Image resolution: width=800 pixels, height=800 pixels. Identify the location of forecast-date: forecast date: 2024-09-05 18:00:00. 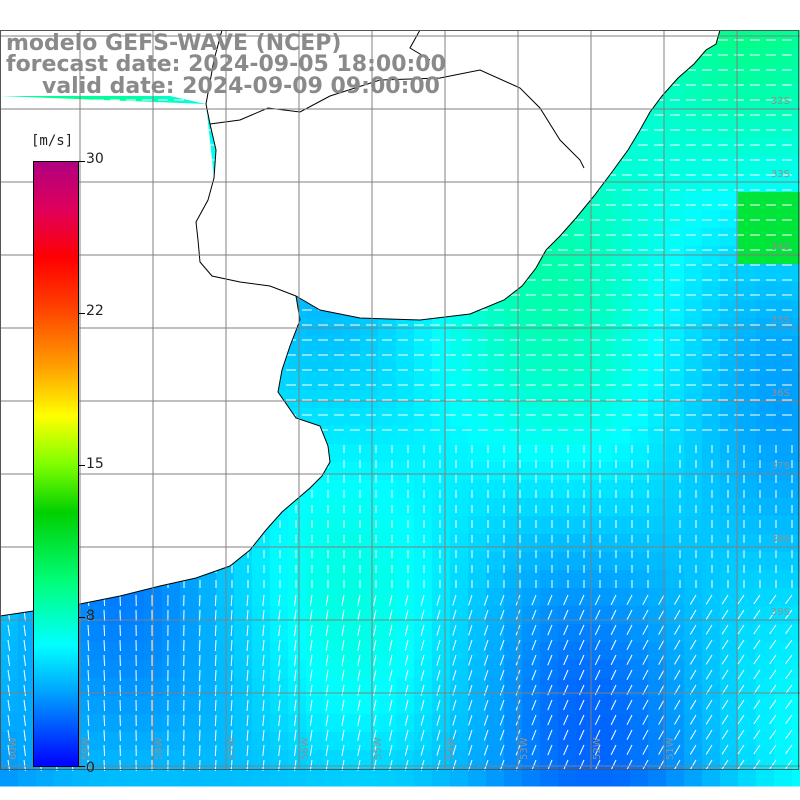
(226, 64).